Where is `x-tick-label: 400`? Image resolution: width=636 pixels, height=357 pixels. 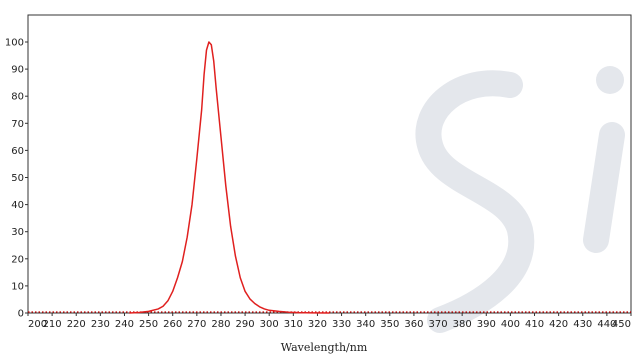
x-tick-label: 400 is located at coordinates (510, 324).